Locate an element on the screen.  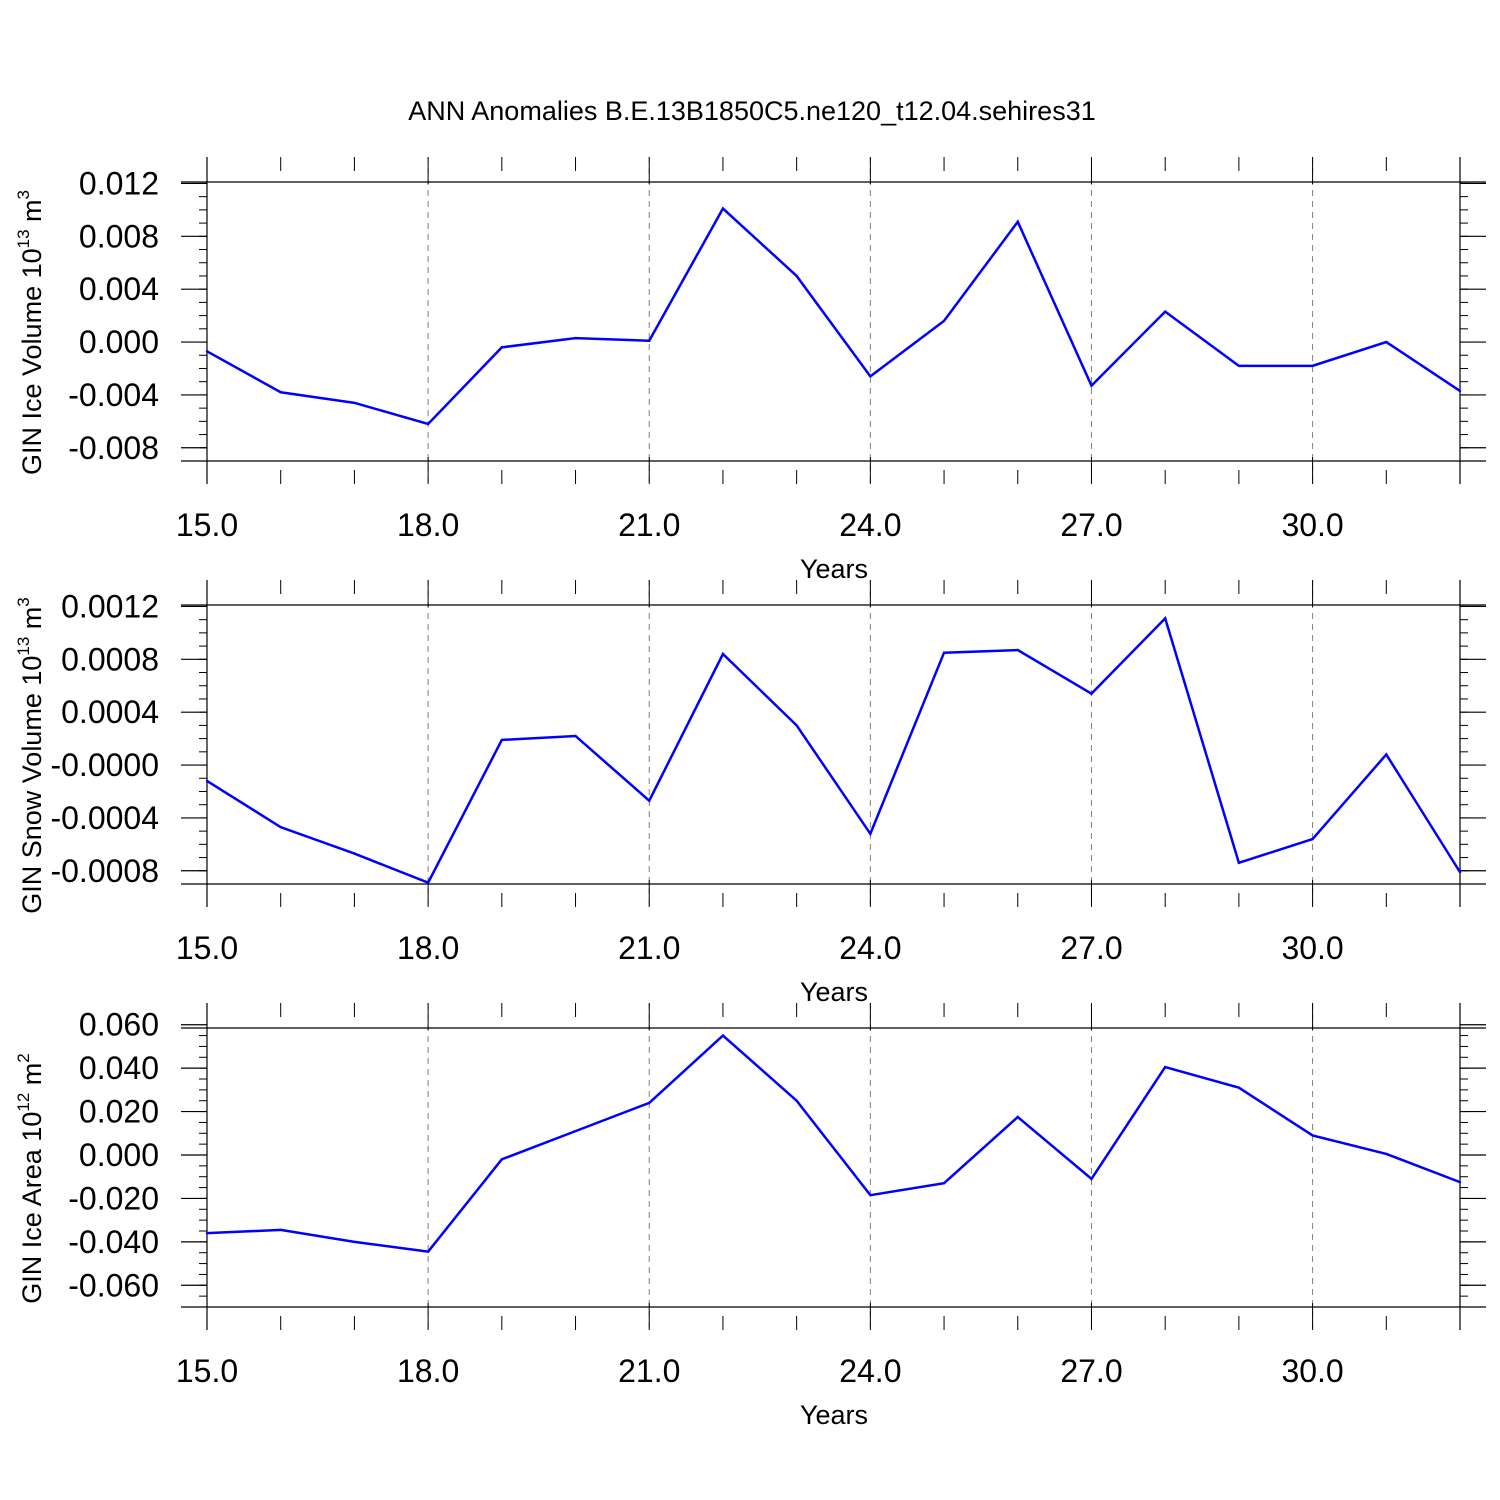
y-tick-label: -0.004 is located at coordinates (113, 395).